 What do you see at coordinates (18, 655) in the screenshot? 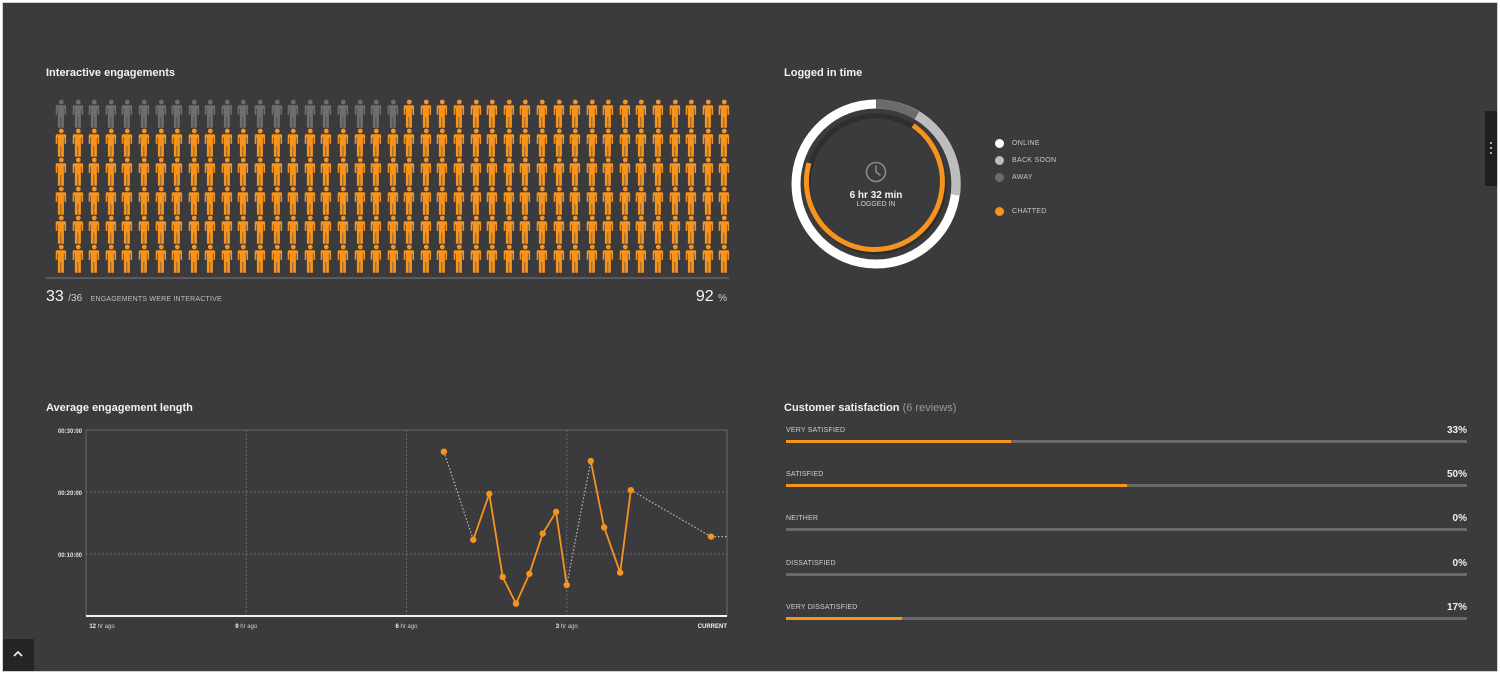
I see `collapse-button` at bounding box center [18, 655].